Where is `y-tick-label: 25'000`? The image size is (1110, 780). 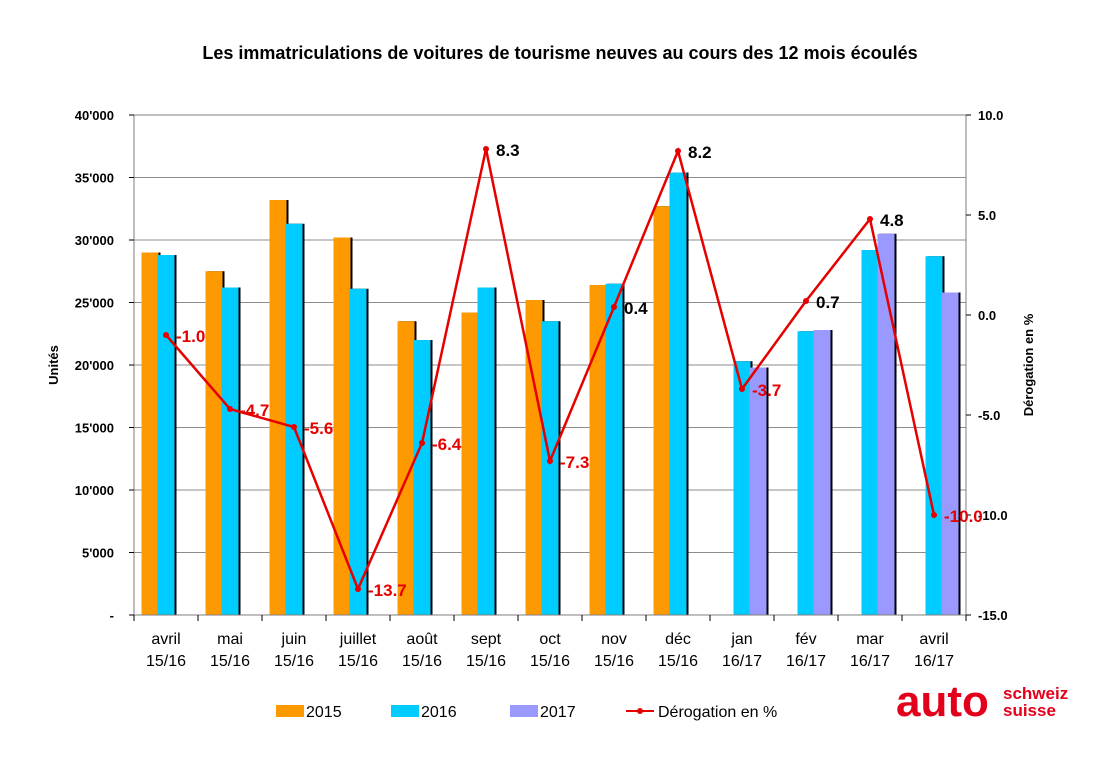 y-tick-label: 25'000 is located at coordinates (94, 303).